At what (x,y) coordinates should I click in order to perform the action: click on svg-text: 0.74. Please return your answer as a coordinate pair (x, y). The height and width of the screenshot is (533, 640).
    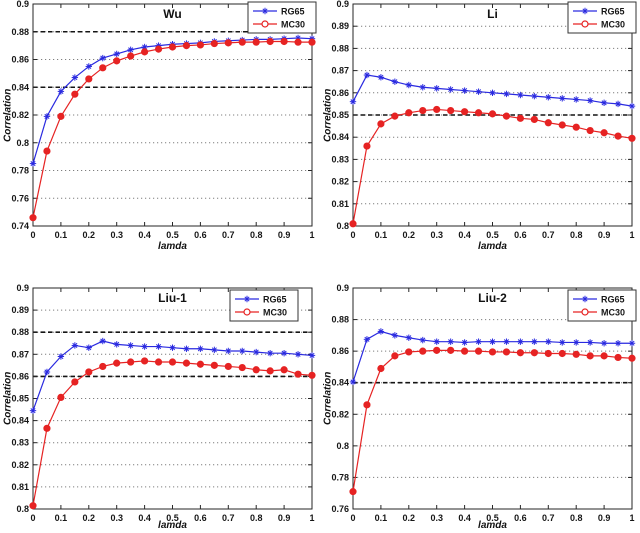
    Looking at the image, I should click on (20, 226).